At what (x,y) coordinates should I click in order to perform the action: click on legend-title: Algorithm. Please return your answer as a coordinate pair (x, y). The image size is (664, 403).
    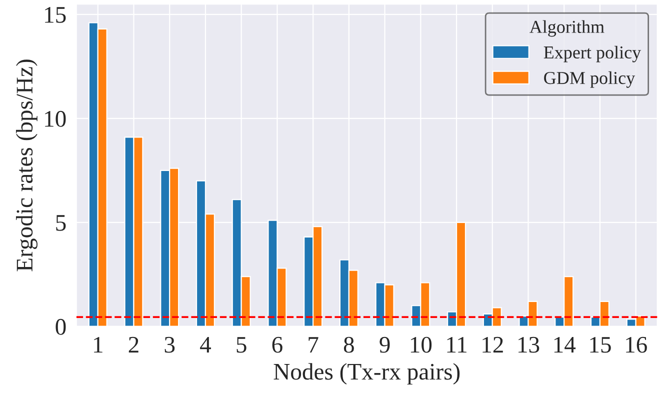
    Looking at the image, I should click on (567, 28).